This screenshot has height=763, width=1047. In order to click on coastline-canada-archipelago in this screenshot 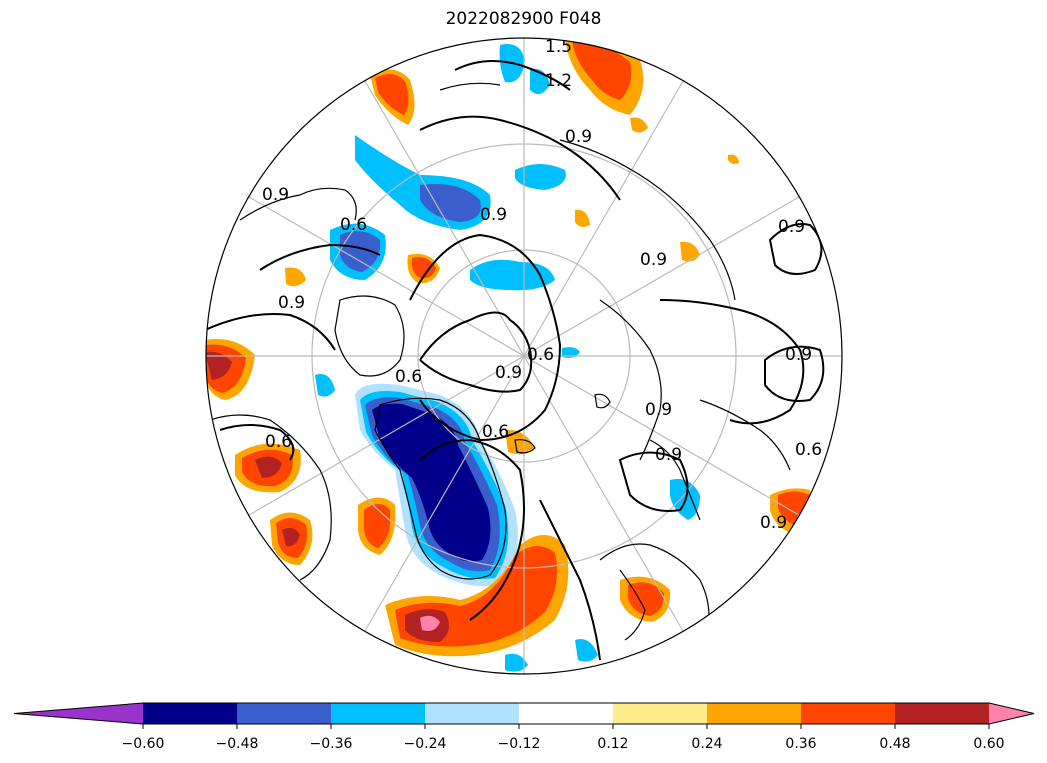, I will do `click(369, 336)`.